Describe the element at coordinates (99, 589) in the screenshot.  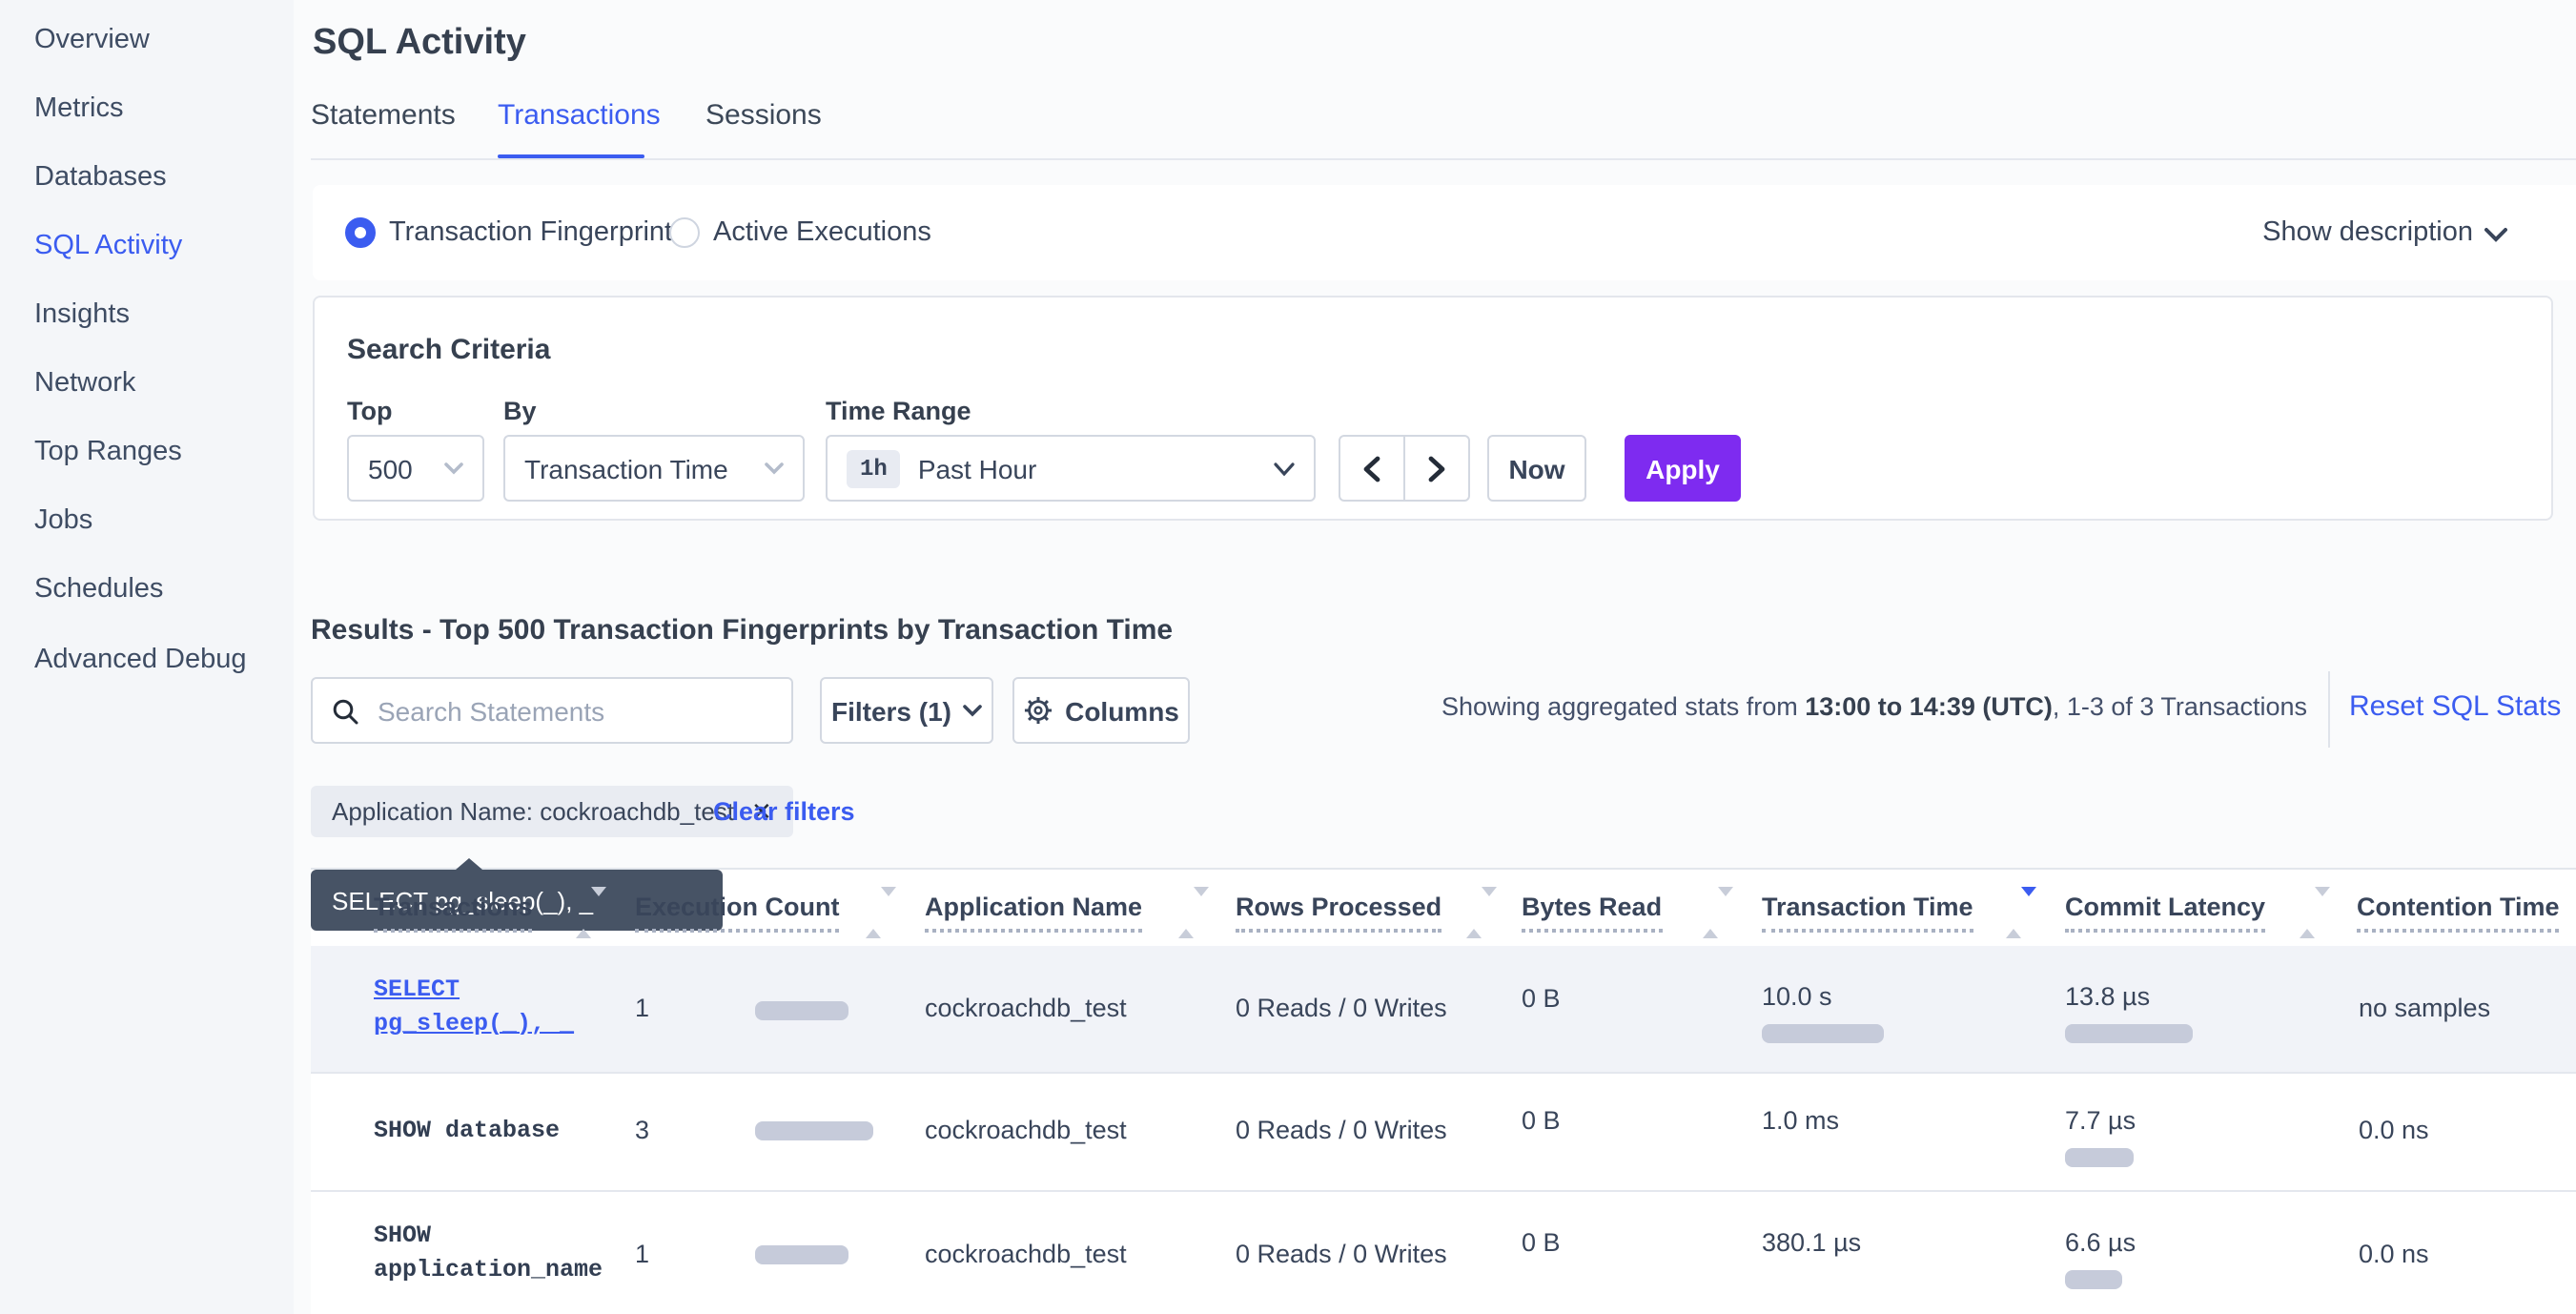
I see `sidebar-item-schedules: Schedules` at that location.